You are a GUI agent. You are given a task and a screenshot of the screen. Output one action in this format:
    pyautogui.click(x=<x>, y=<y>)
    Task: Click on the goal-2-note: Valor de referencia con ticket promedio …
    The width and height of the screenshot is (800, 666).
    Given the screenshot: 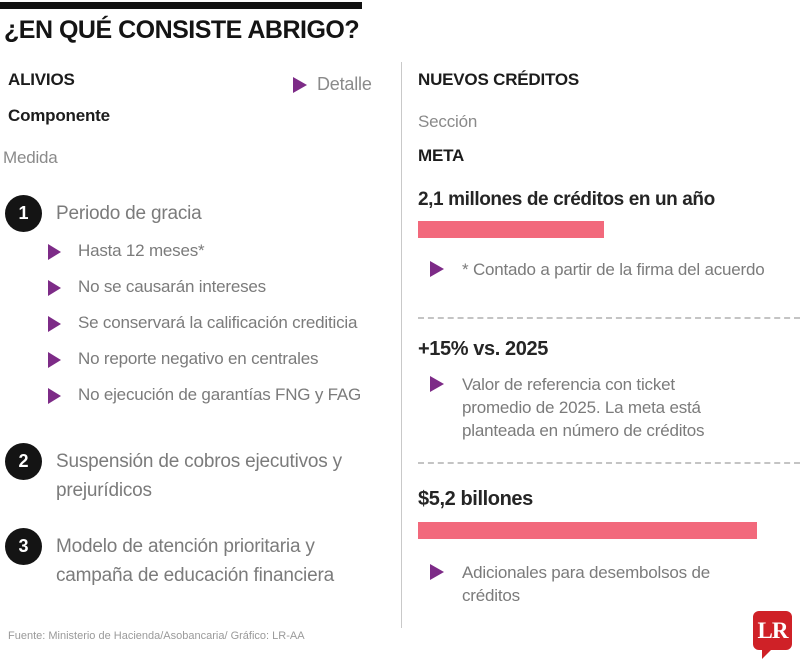 What is the action you would take?
    pyautogui.click(x=580, y=408)
    